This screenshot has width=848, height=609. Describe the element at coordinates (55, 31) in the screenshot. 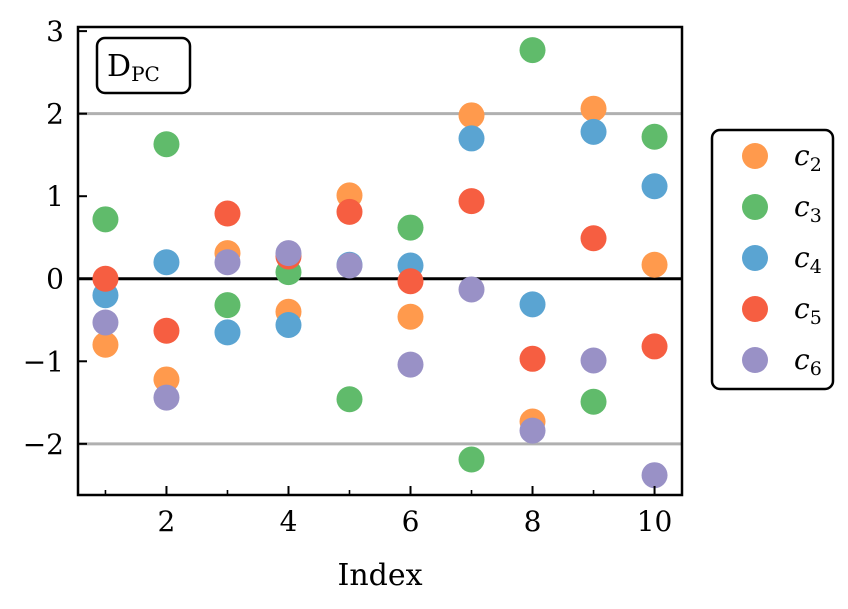

I see `y-tick-label: 3` at that location.